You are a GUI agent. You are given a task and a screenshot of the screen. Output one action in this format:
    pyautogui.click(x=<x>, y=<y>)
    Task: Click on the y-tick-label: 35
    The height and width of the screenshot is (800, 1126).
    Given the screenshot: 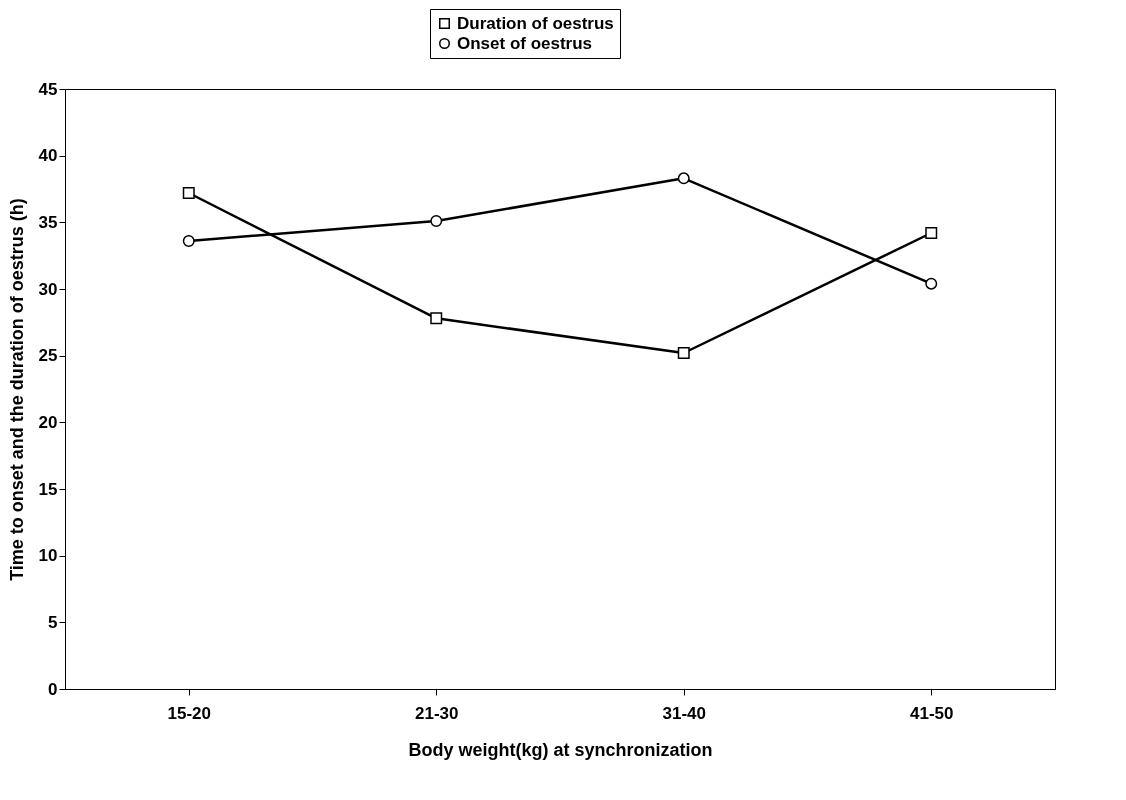 What is the action you would take?
    pyautogui.click(x=48, y=222)
    